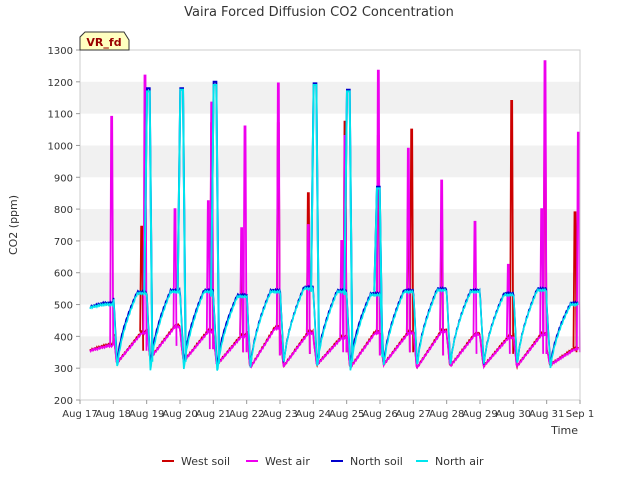 Image resolution: width=640 pixels, height=480 pixels. I want to click on chart-title: Vaira Forced Diffusion CO2 Concentration, so click(319, 12).